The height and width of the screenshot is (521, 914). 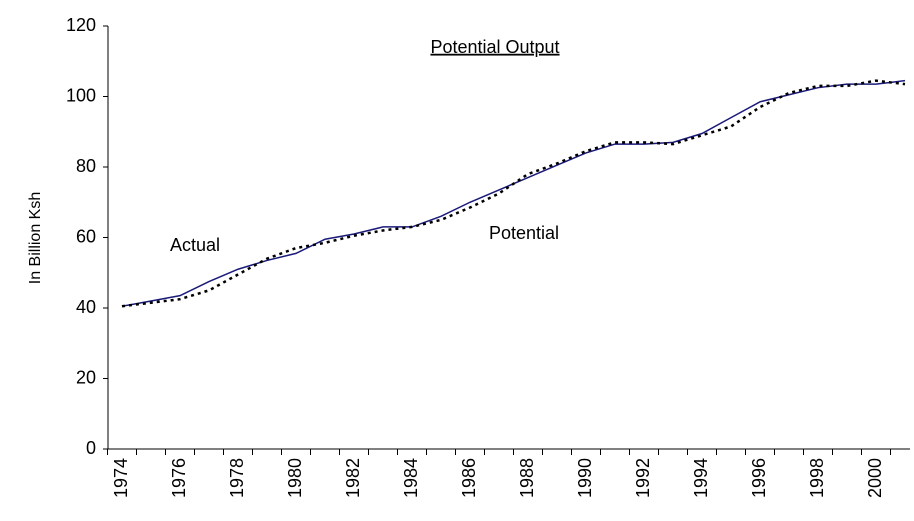 What do you see at coordinates (86, 236) in the screenshot?
I see `y-tick-label: 60` at bounding box center [86, 236].